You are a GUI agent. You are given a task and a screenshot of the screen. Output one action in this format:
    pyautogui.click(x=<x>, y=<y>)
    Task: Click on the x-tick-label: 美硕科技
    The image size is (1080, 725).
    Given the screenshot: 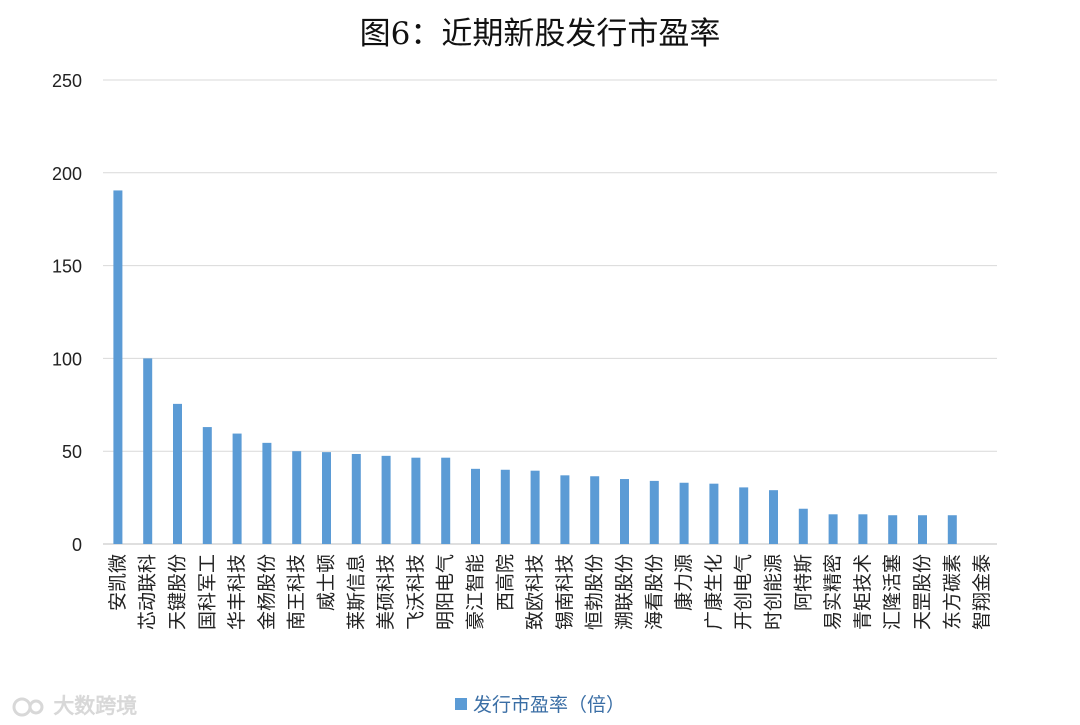 What is the action you would take?
    pyautogui.click(x=386, y=592)
    